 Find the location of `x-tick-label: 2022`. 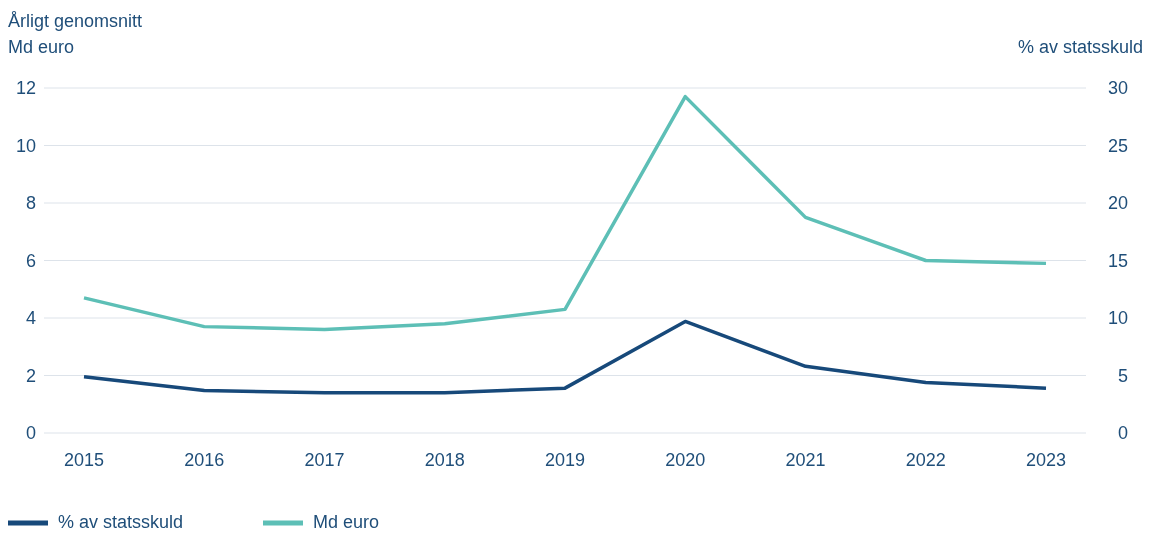

x-tick-label: 2022 is located at coordinates (925, 459).